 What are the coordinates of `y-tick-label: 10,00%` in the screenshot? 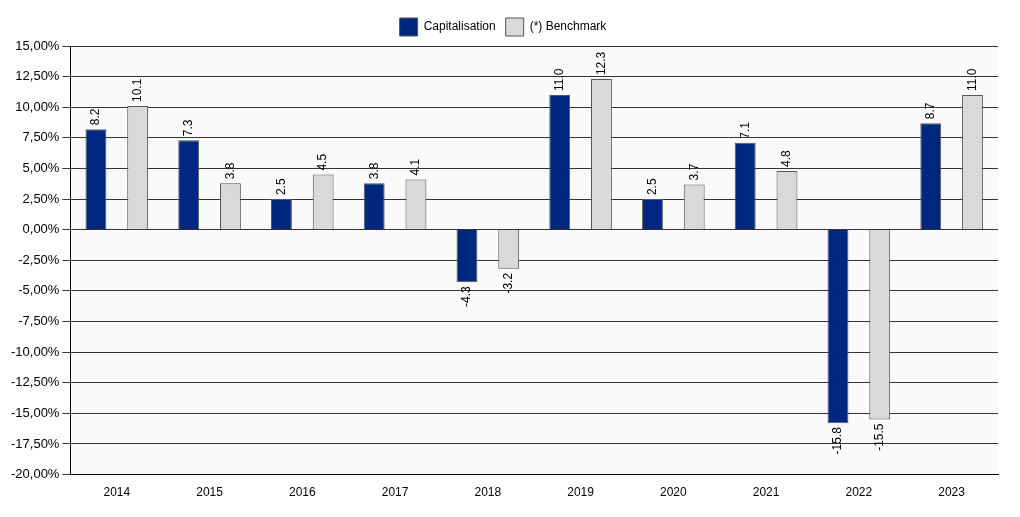 It's located at (37, 106).